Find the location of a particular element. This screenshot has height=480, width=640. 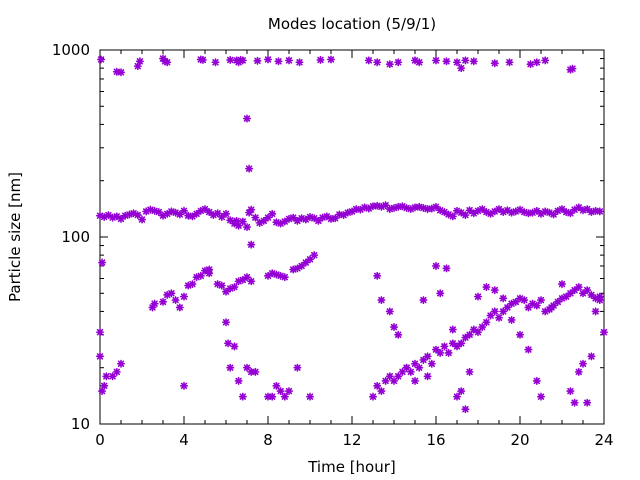

x-tick-label: 24 is located at coordinates (603, 440).